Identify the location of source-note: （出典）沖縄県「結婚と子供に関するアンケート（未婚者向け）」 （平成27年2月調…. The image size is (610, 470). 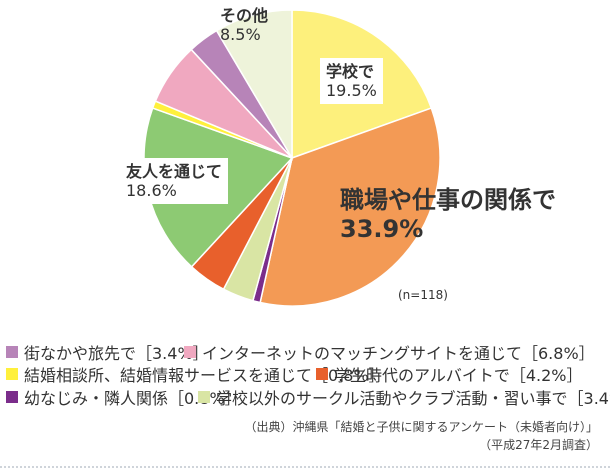
(421, 436).